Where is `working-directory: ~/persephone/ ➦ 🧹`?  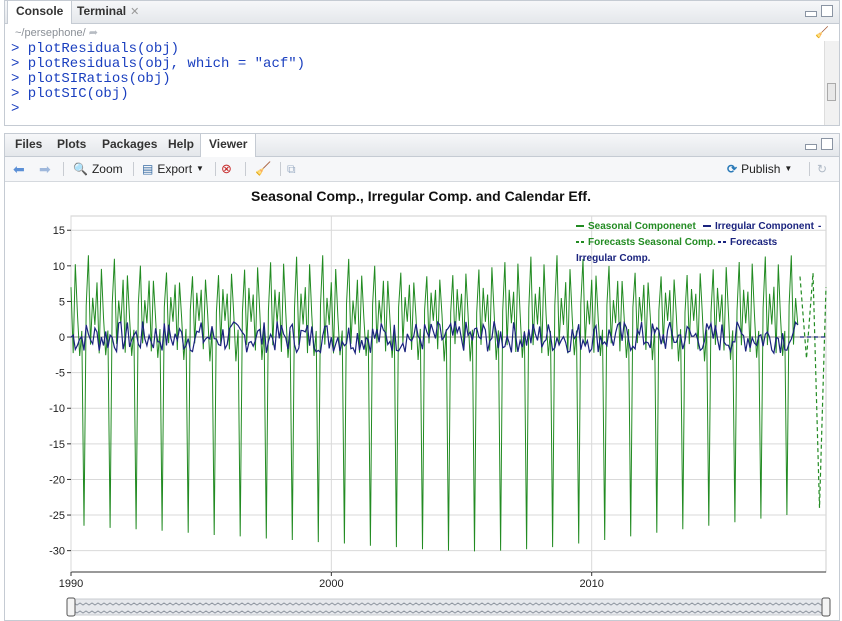
working-directory: ~/persephone/ ➦ 🧹 is located at coordinates (422, 33).